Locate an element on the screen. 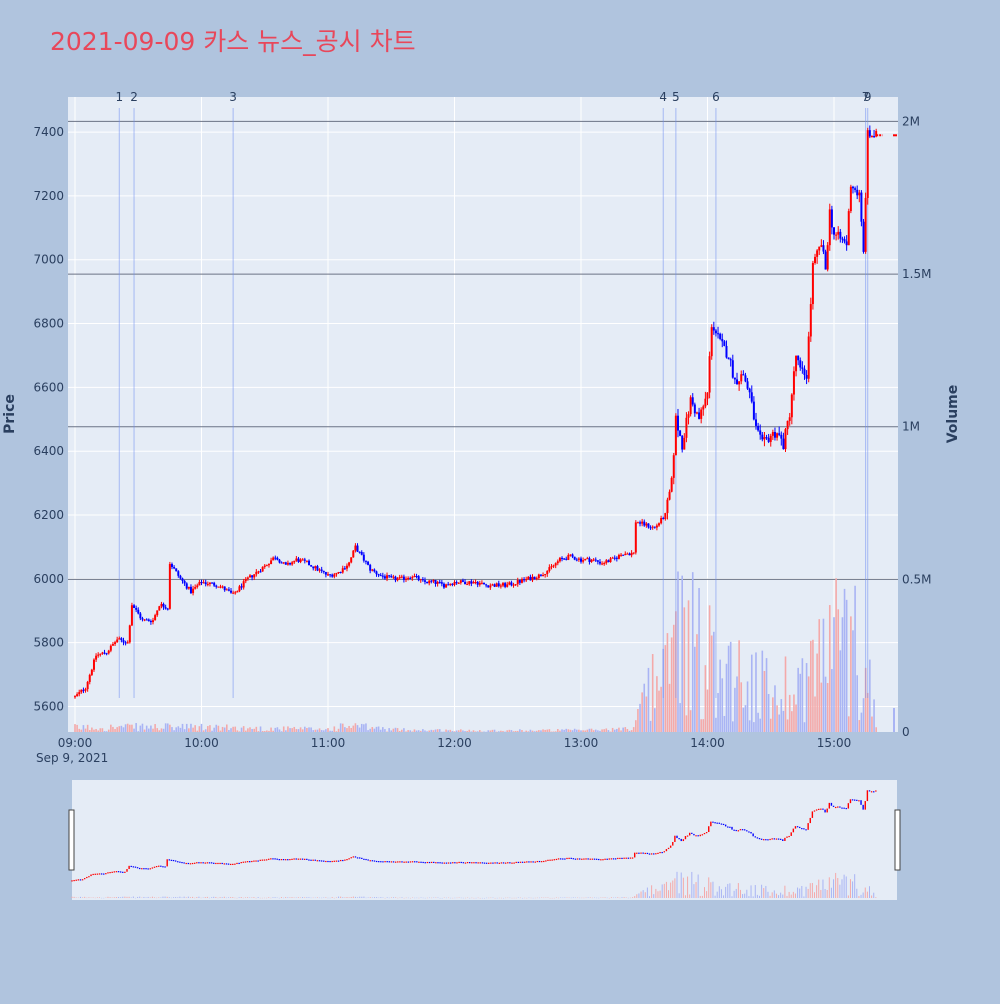  range-slider-right-handle is located at coordinates (897, 840).